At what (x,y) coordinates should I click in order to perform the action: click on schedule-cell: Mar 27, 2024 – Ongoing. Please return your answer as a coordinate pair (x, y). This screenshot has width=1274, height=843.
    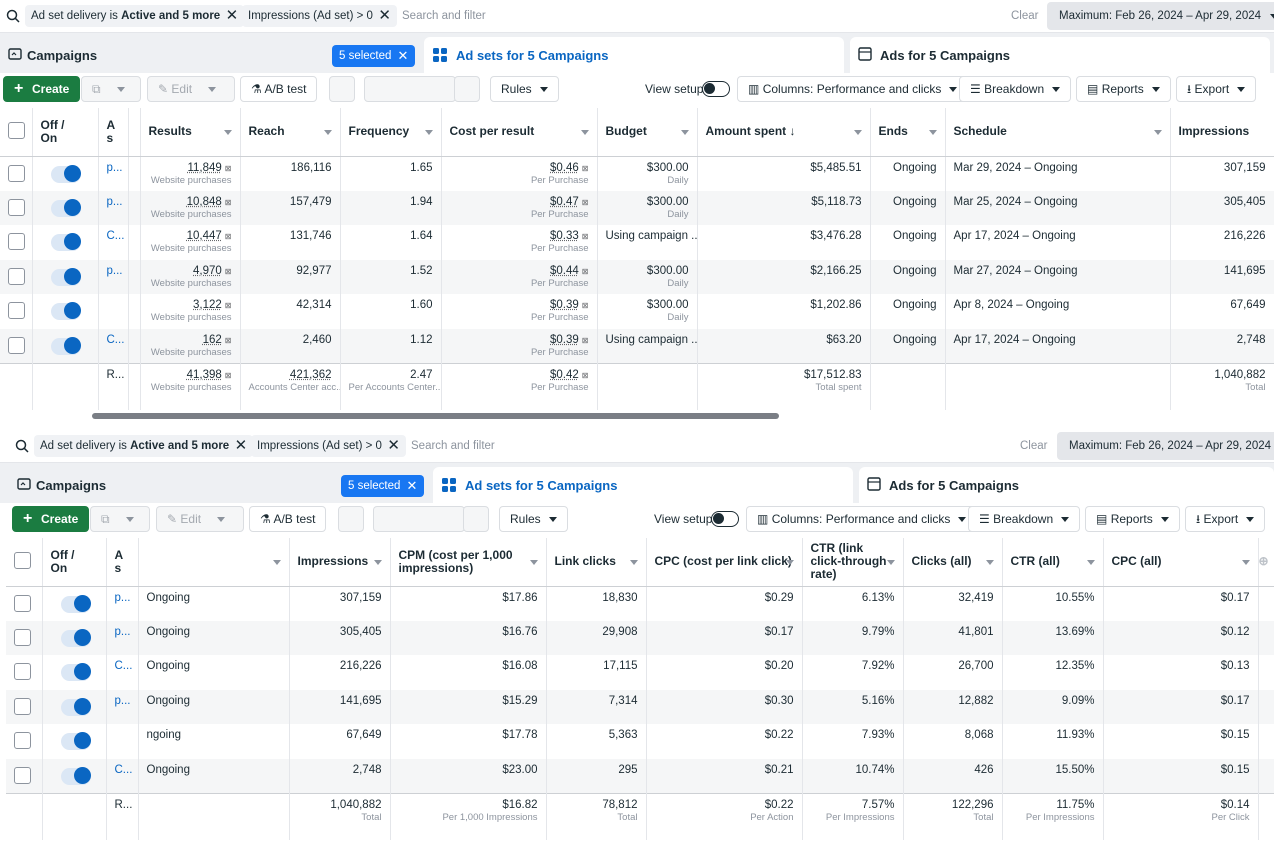
    Looking at the image, I should click on (1058, 277).